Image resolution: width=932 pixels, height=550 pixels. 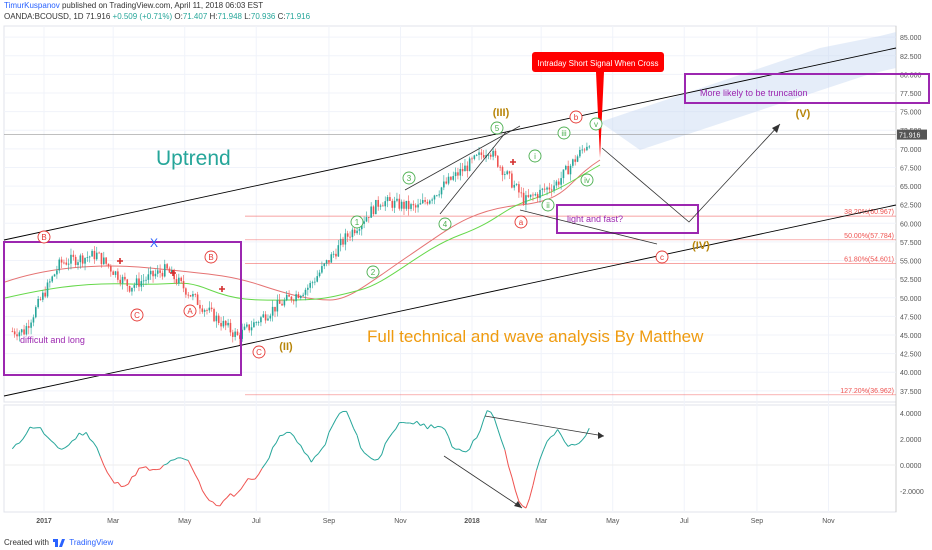 What do you see at coordinates (867, 391) in the screenshot?
I see `fib-level-label: 127.20%(36.962)` at bounding box center [867, 391].